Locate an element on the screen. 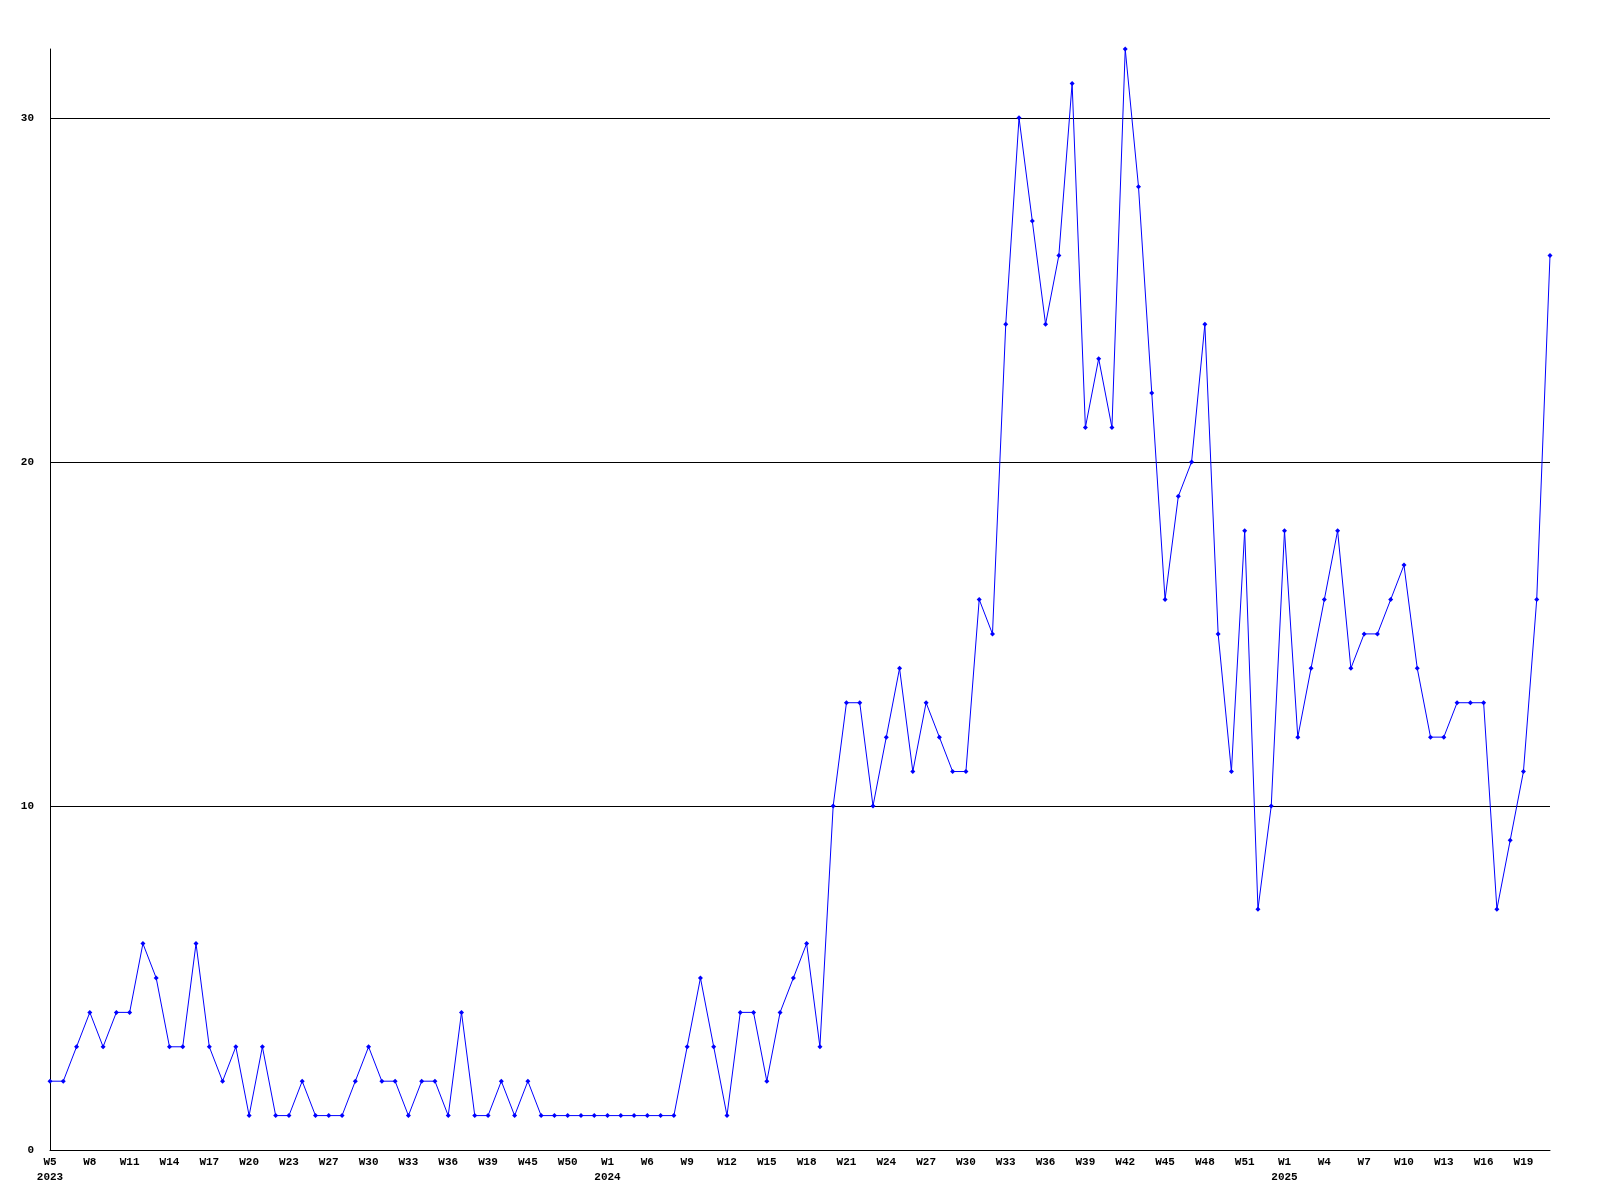 The width and height of the screenshot is (1600, 1200). x-tick-label: W16 is located at coordinates (1483, 1161).